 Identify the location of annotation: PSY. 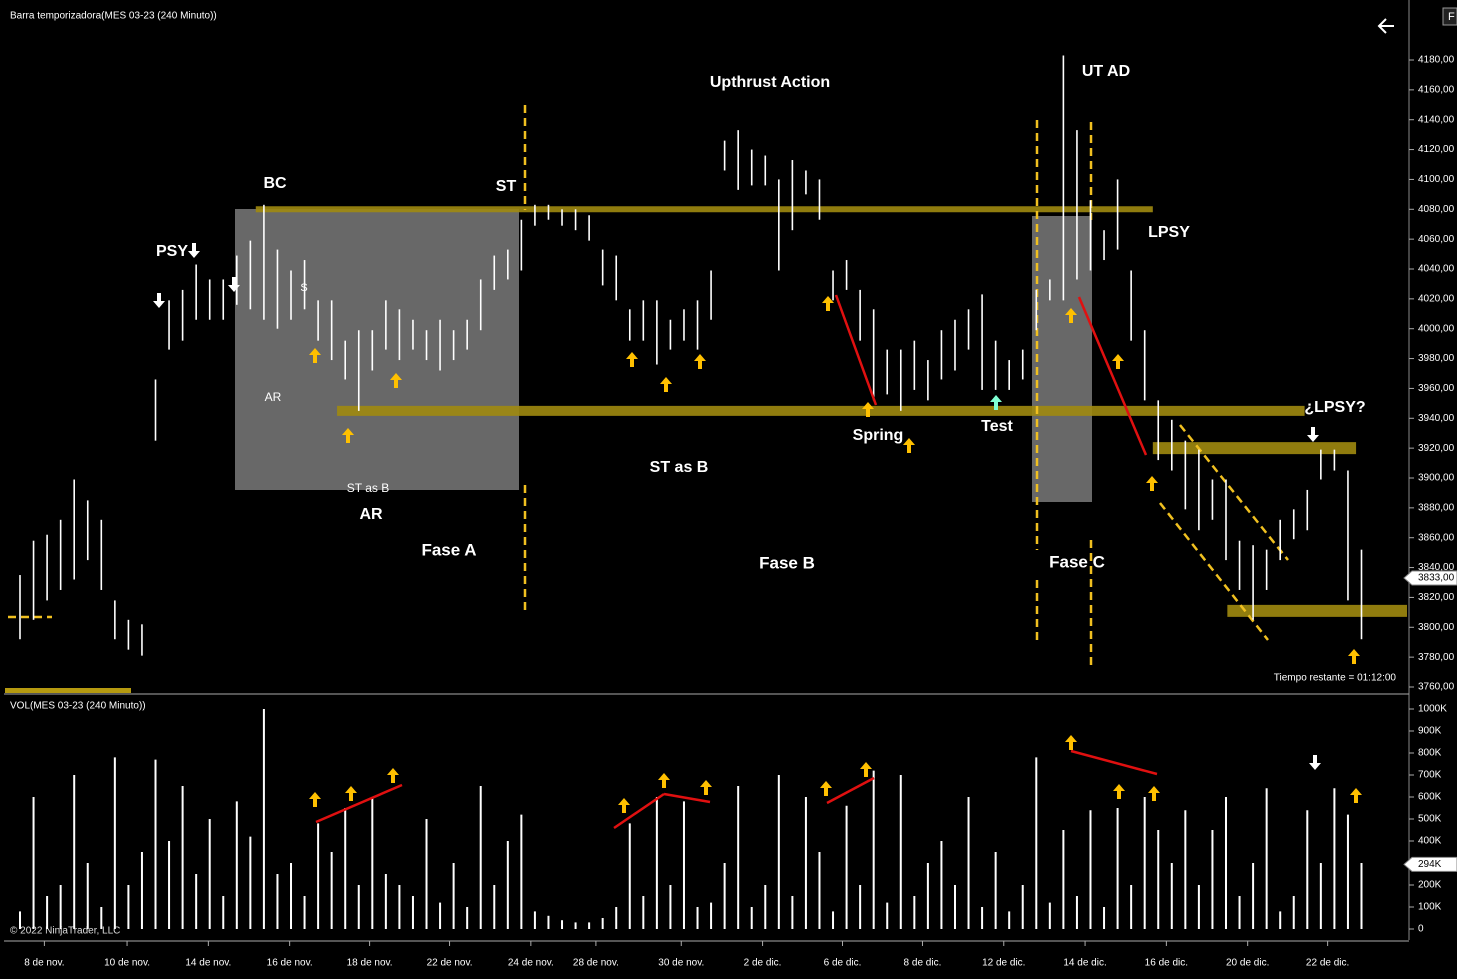
(172, 251).